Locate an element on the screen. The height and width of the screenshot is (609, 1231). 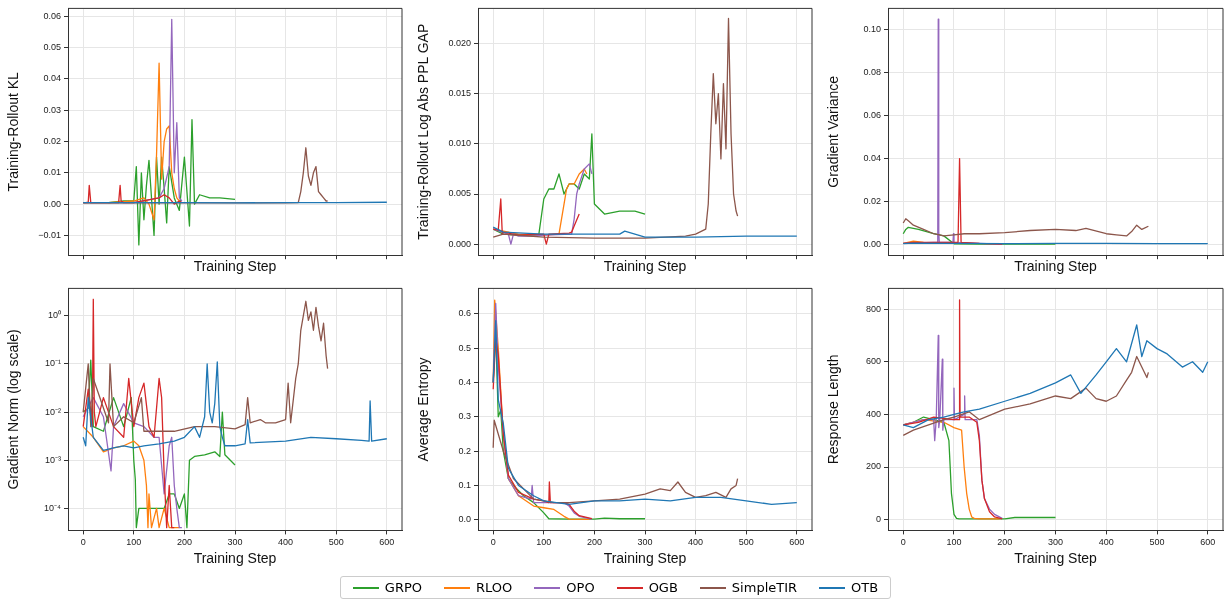
y-tick-label: 10⁻³ is located at coordinates (52, 459).